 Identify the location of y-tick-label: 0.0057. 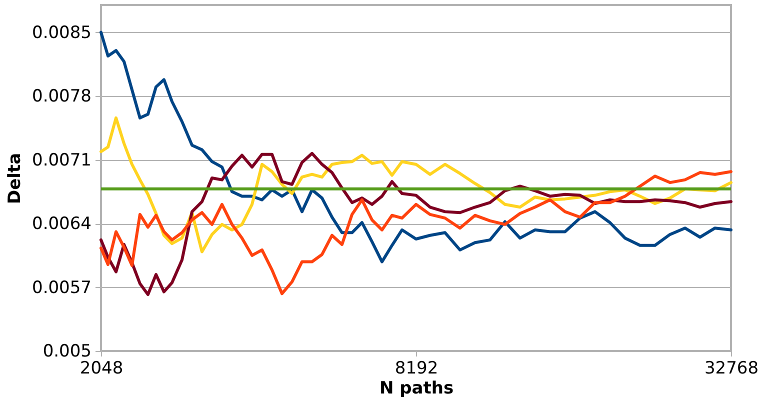
(62, 288).